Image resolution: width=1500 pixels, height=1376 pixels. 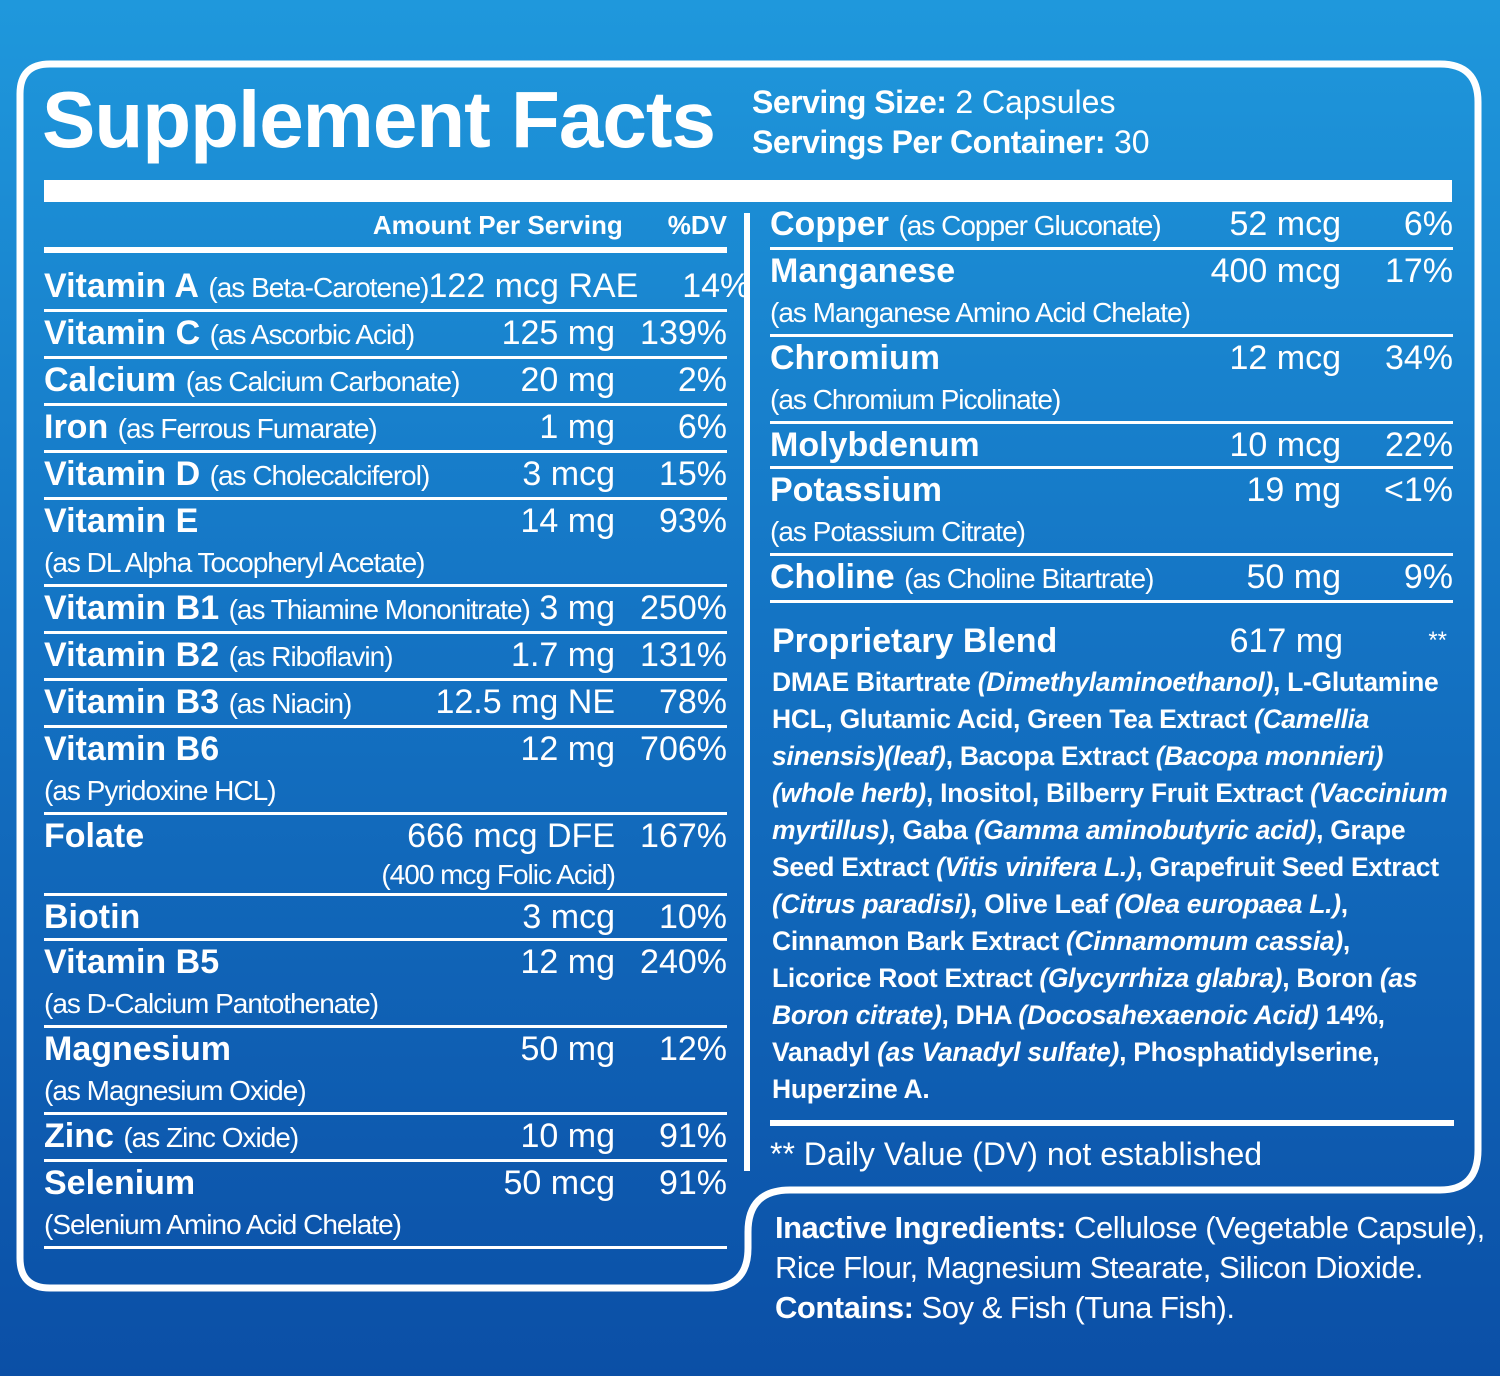 What do you see at coordinates (863, 271) in the screenshot?
I see `nutrient-name: Manganese` at bounding box center [863, 271].